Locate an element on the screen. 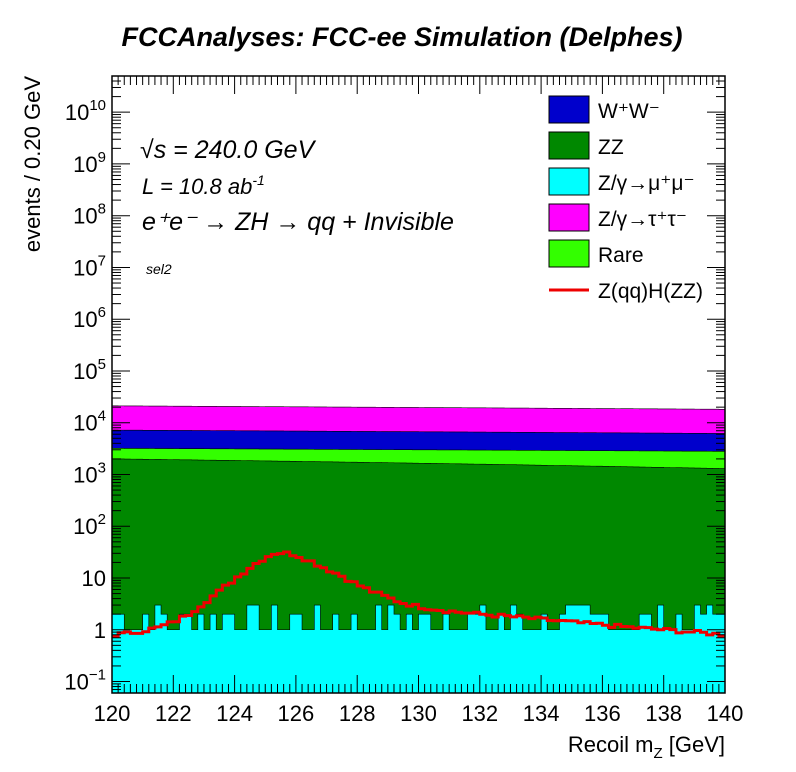 The image size is (796, 772). y-tick-label: 10² is located at coordinates (89, 525).